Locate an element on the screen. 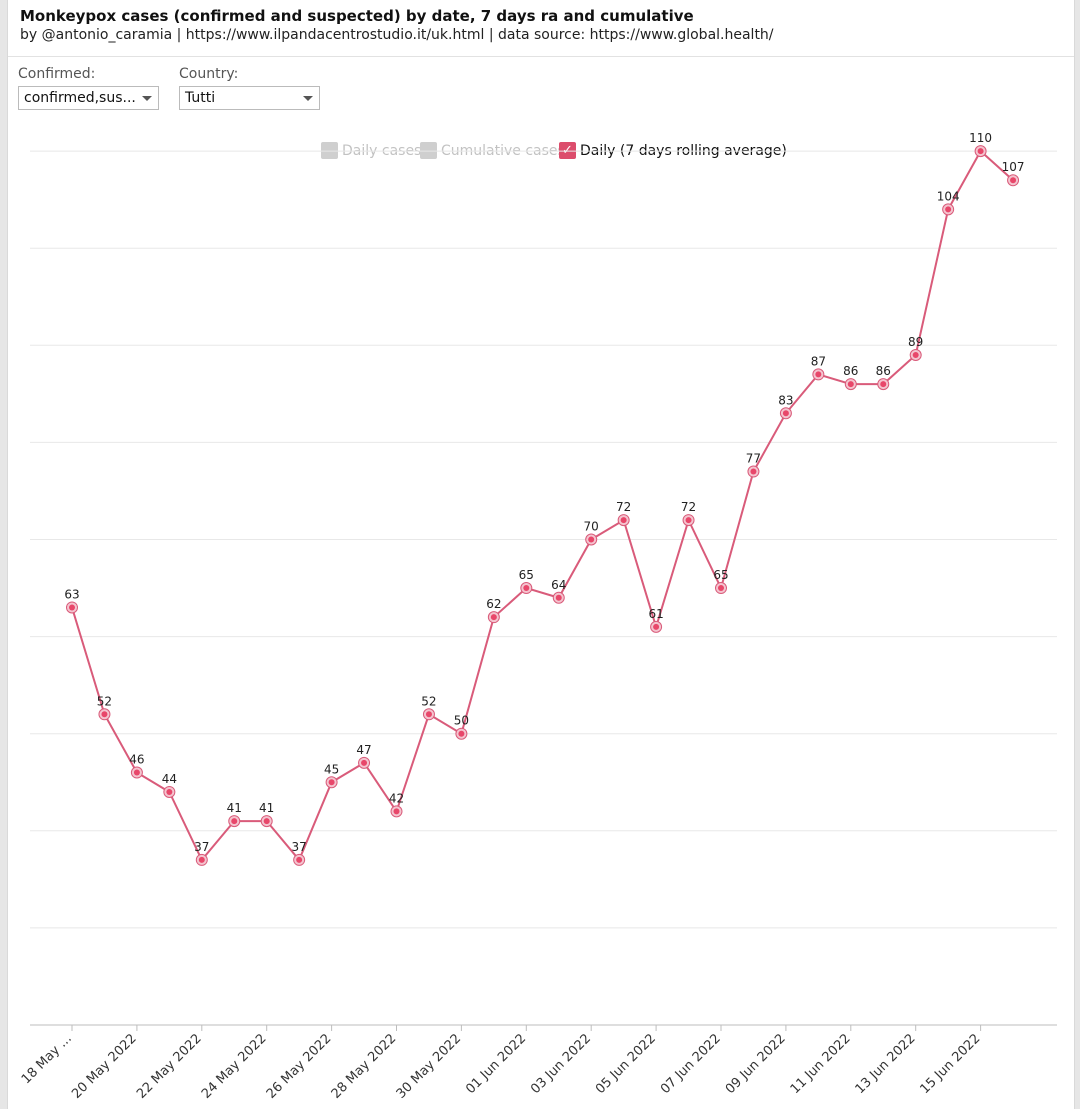 The image size is (1080, 1109). data-label: 104 is located at coordinates (948, 196).